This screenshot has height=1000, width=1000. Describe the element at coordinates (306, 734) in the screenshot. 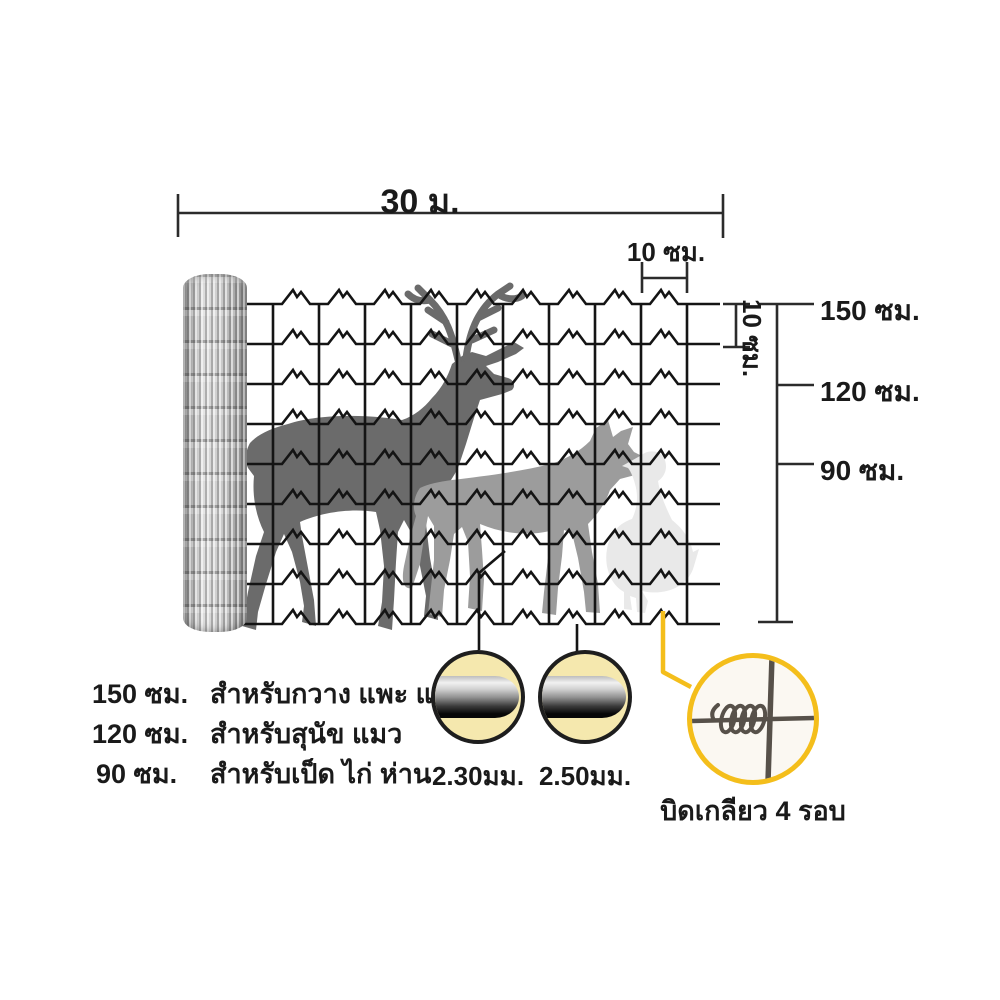

I see `legend-use-120: สำหรับสุนัข แมว` at that location.